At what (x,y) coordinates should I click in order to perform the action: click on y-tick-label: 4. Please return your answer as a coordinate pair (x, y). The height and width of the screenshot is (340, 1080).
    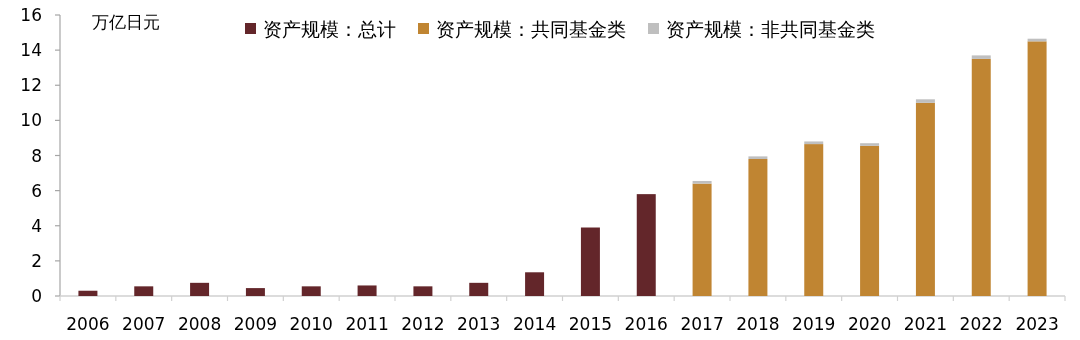
    Looking at the image, I should click on (36, 225).